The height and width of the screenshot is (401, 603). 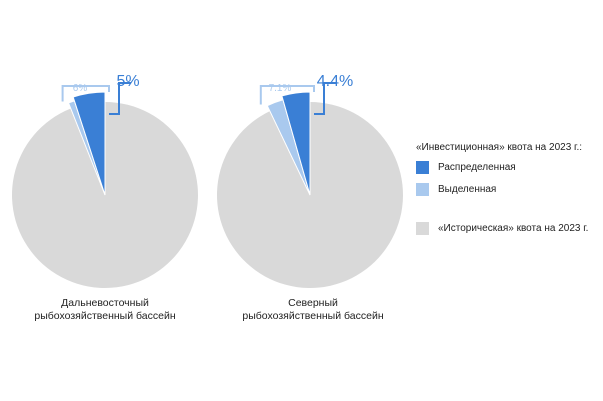 I want to click on legend-title-text: «Инвестиционная» квота на 2023 г.:, so click(x=499, y=147).